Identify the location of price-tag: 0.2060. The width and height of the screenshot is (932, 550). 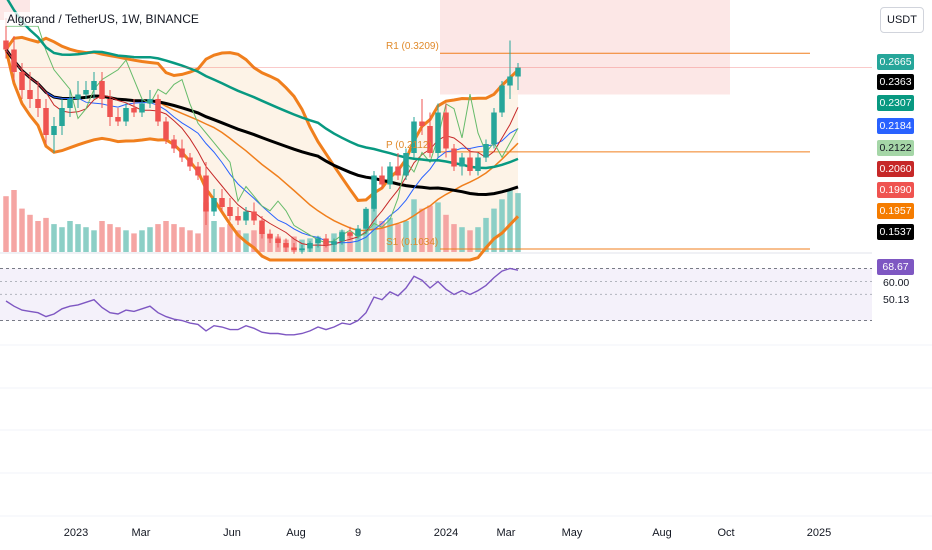
(895, 169).